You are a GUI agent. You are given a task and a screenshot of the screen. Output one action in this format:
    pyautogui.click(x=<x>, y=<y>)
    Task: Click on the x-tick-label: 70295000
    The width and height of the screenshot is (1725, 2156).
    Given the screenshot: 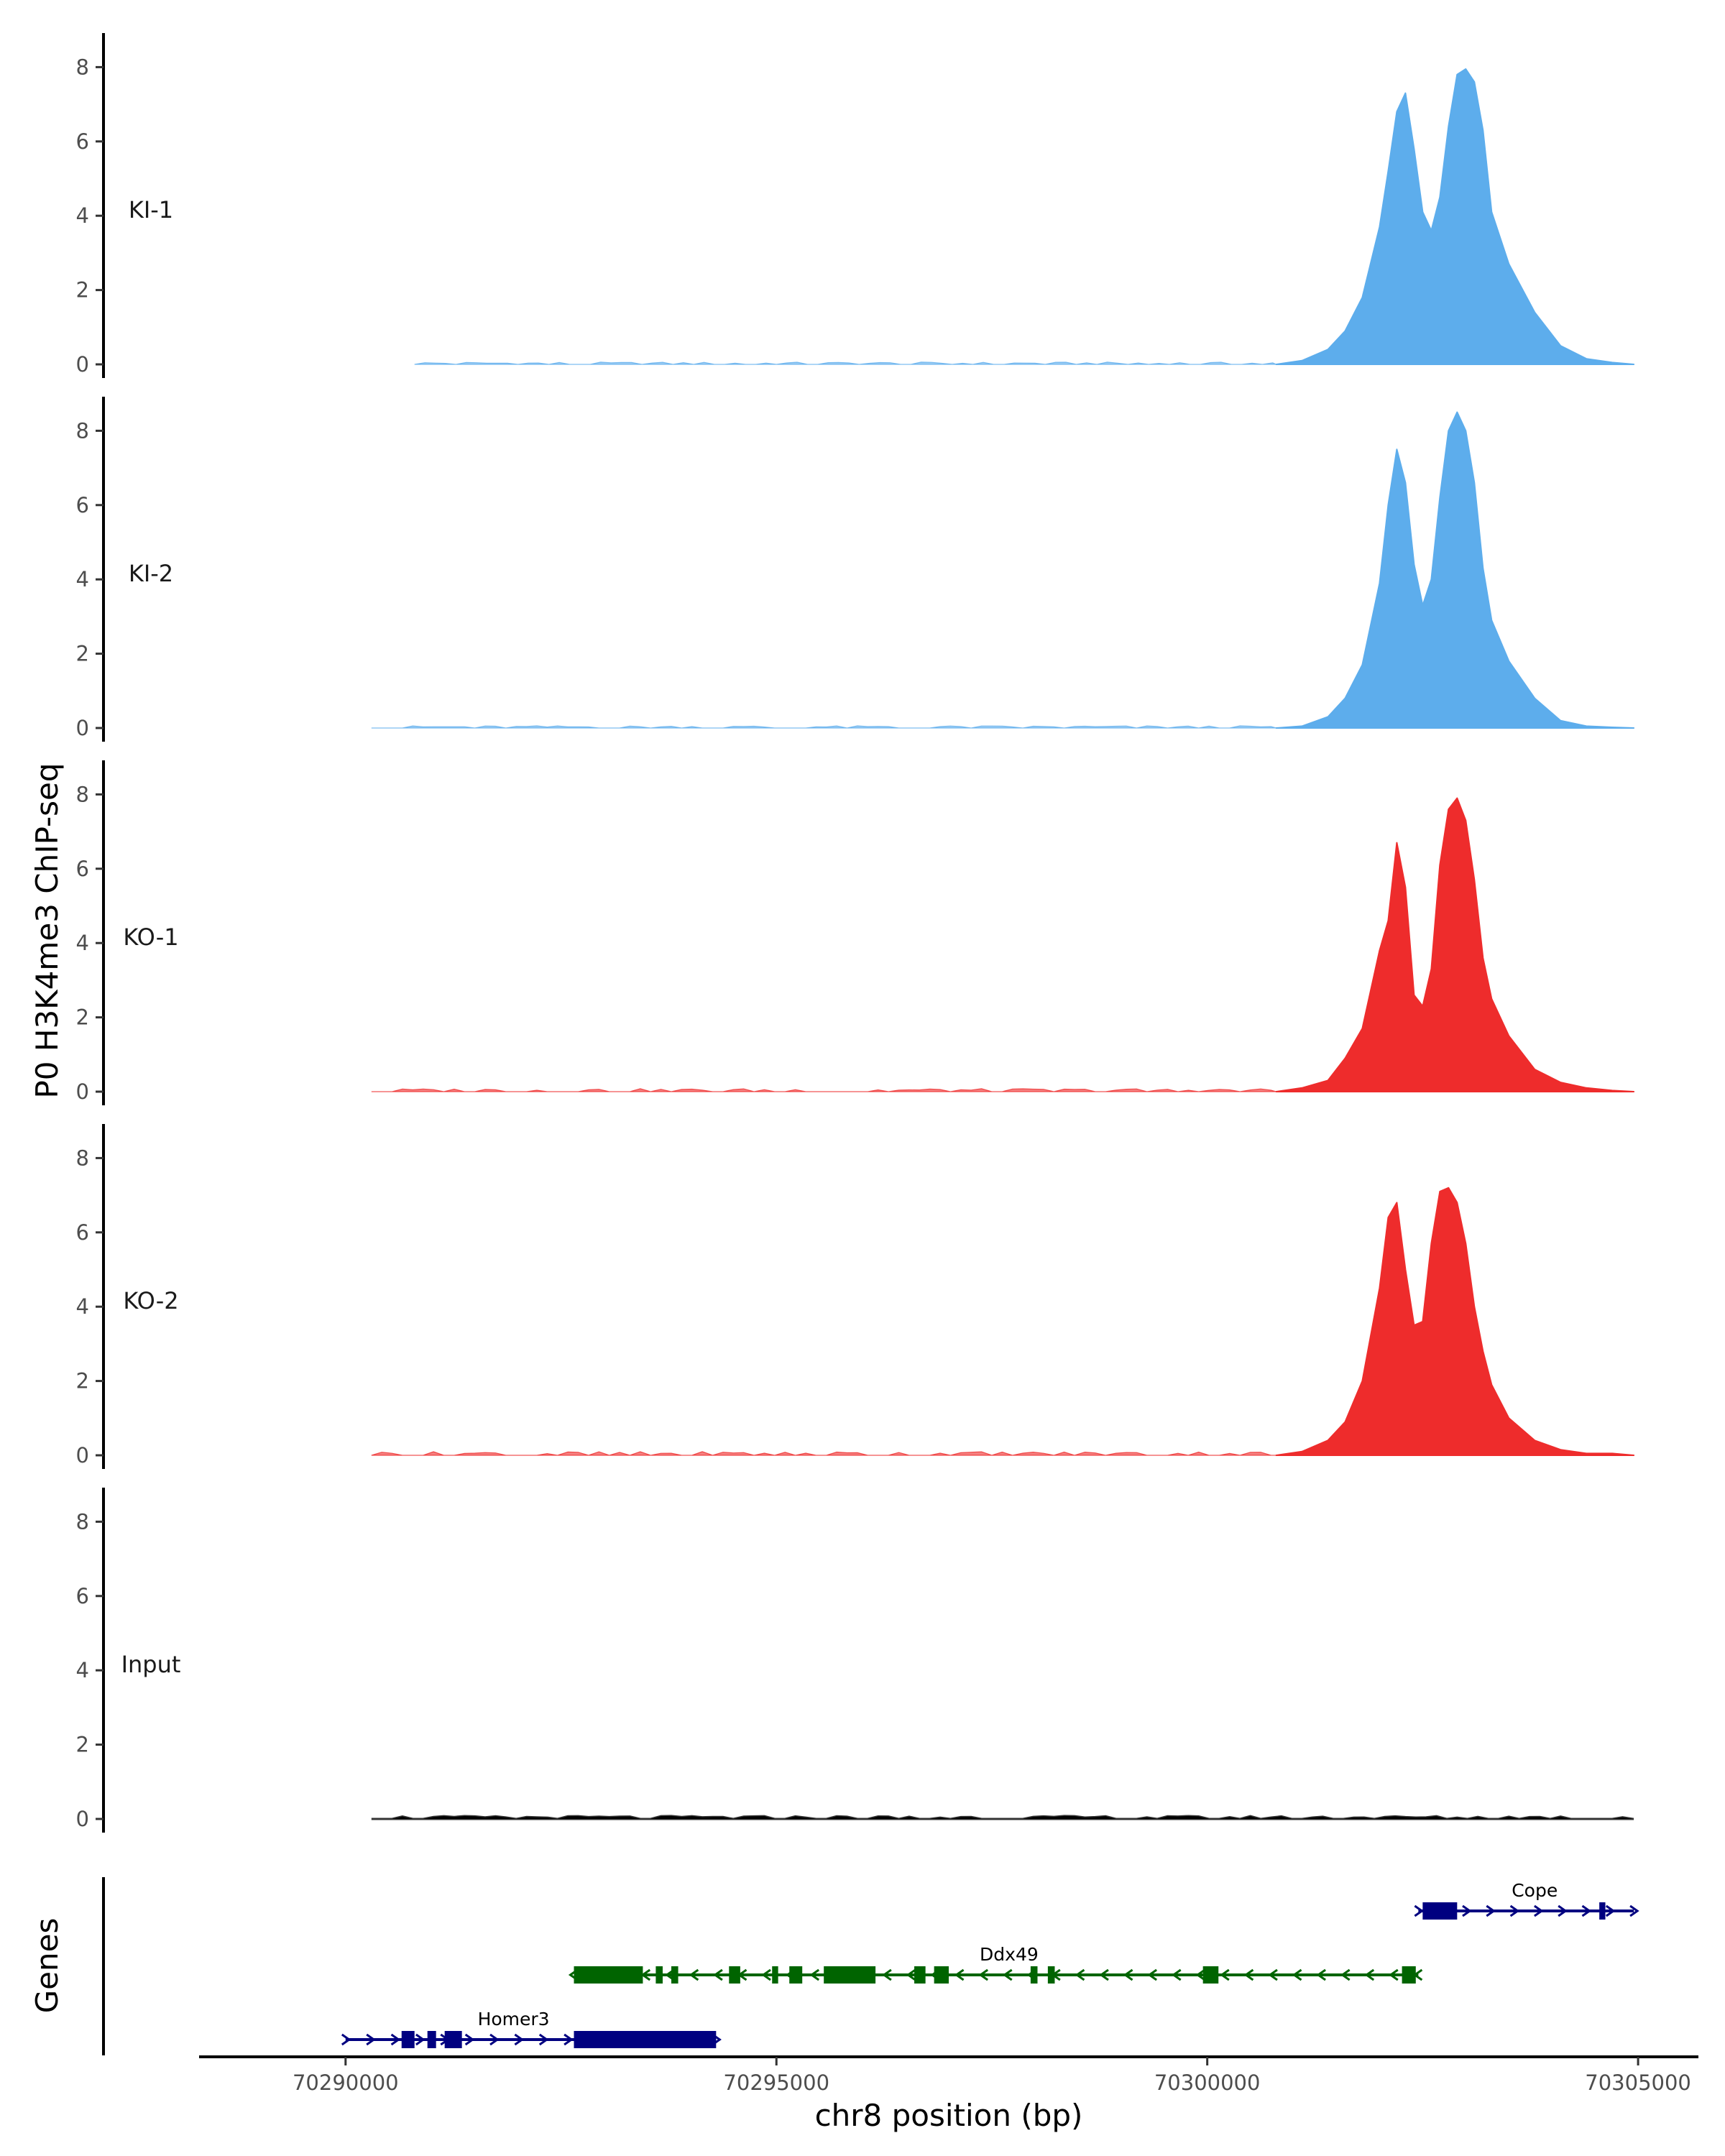 What is the action you would take?
    pyautogui.click(x=776, y=2082)
    